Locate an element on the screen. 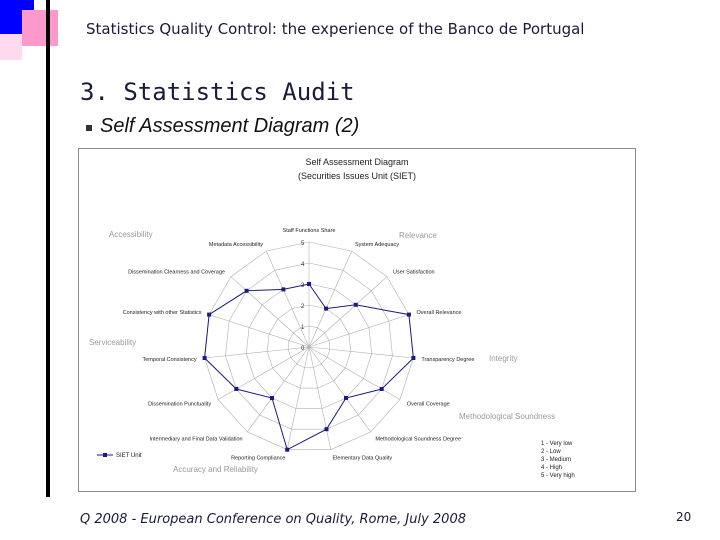 The width and height of the screenshot is (720, 540). bullet-icon is located at coordinates (89, 128).